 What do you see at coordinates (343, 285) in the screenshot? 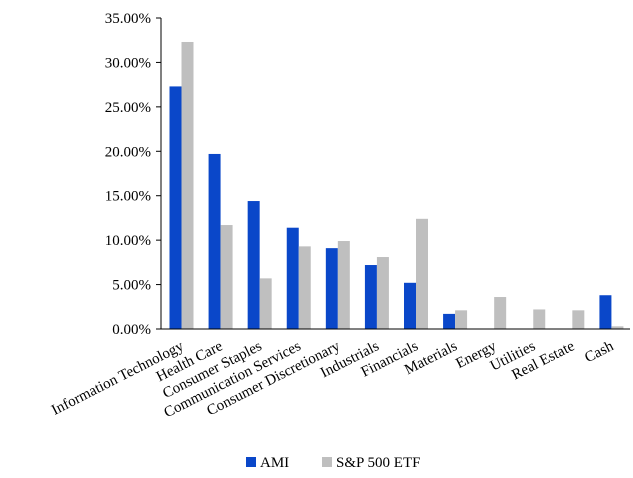
I see `bar-s-p-500-etf-consumer-discretionary` at bounding box center [343, 285].